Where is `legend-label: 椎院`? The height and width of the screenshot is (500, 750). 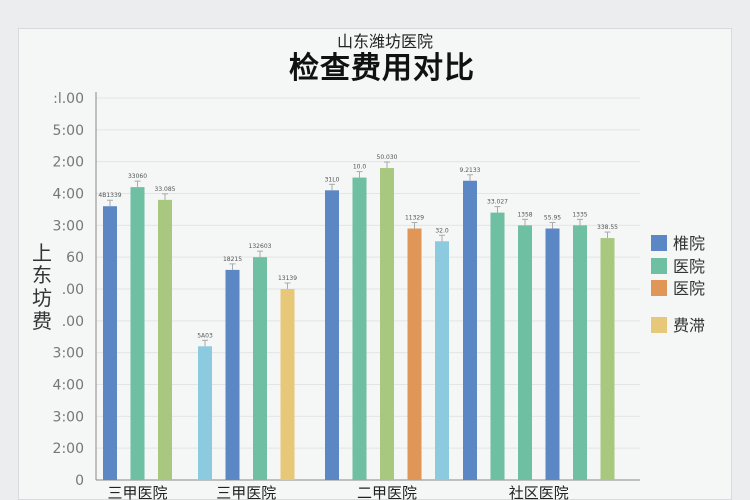
legend-label: 椎院 is located at coordinates (689, 243).